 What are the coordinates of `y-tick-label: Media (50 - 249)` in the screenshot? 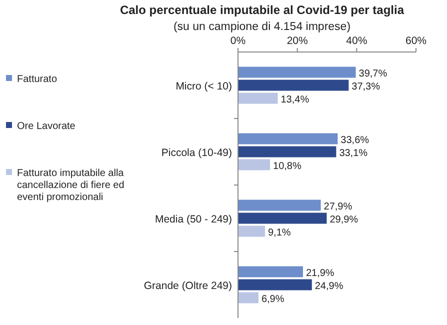 It's located at (193, 219).